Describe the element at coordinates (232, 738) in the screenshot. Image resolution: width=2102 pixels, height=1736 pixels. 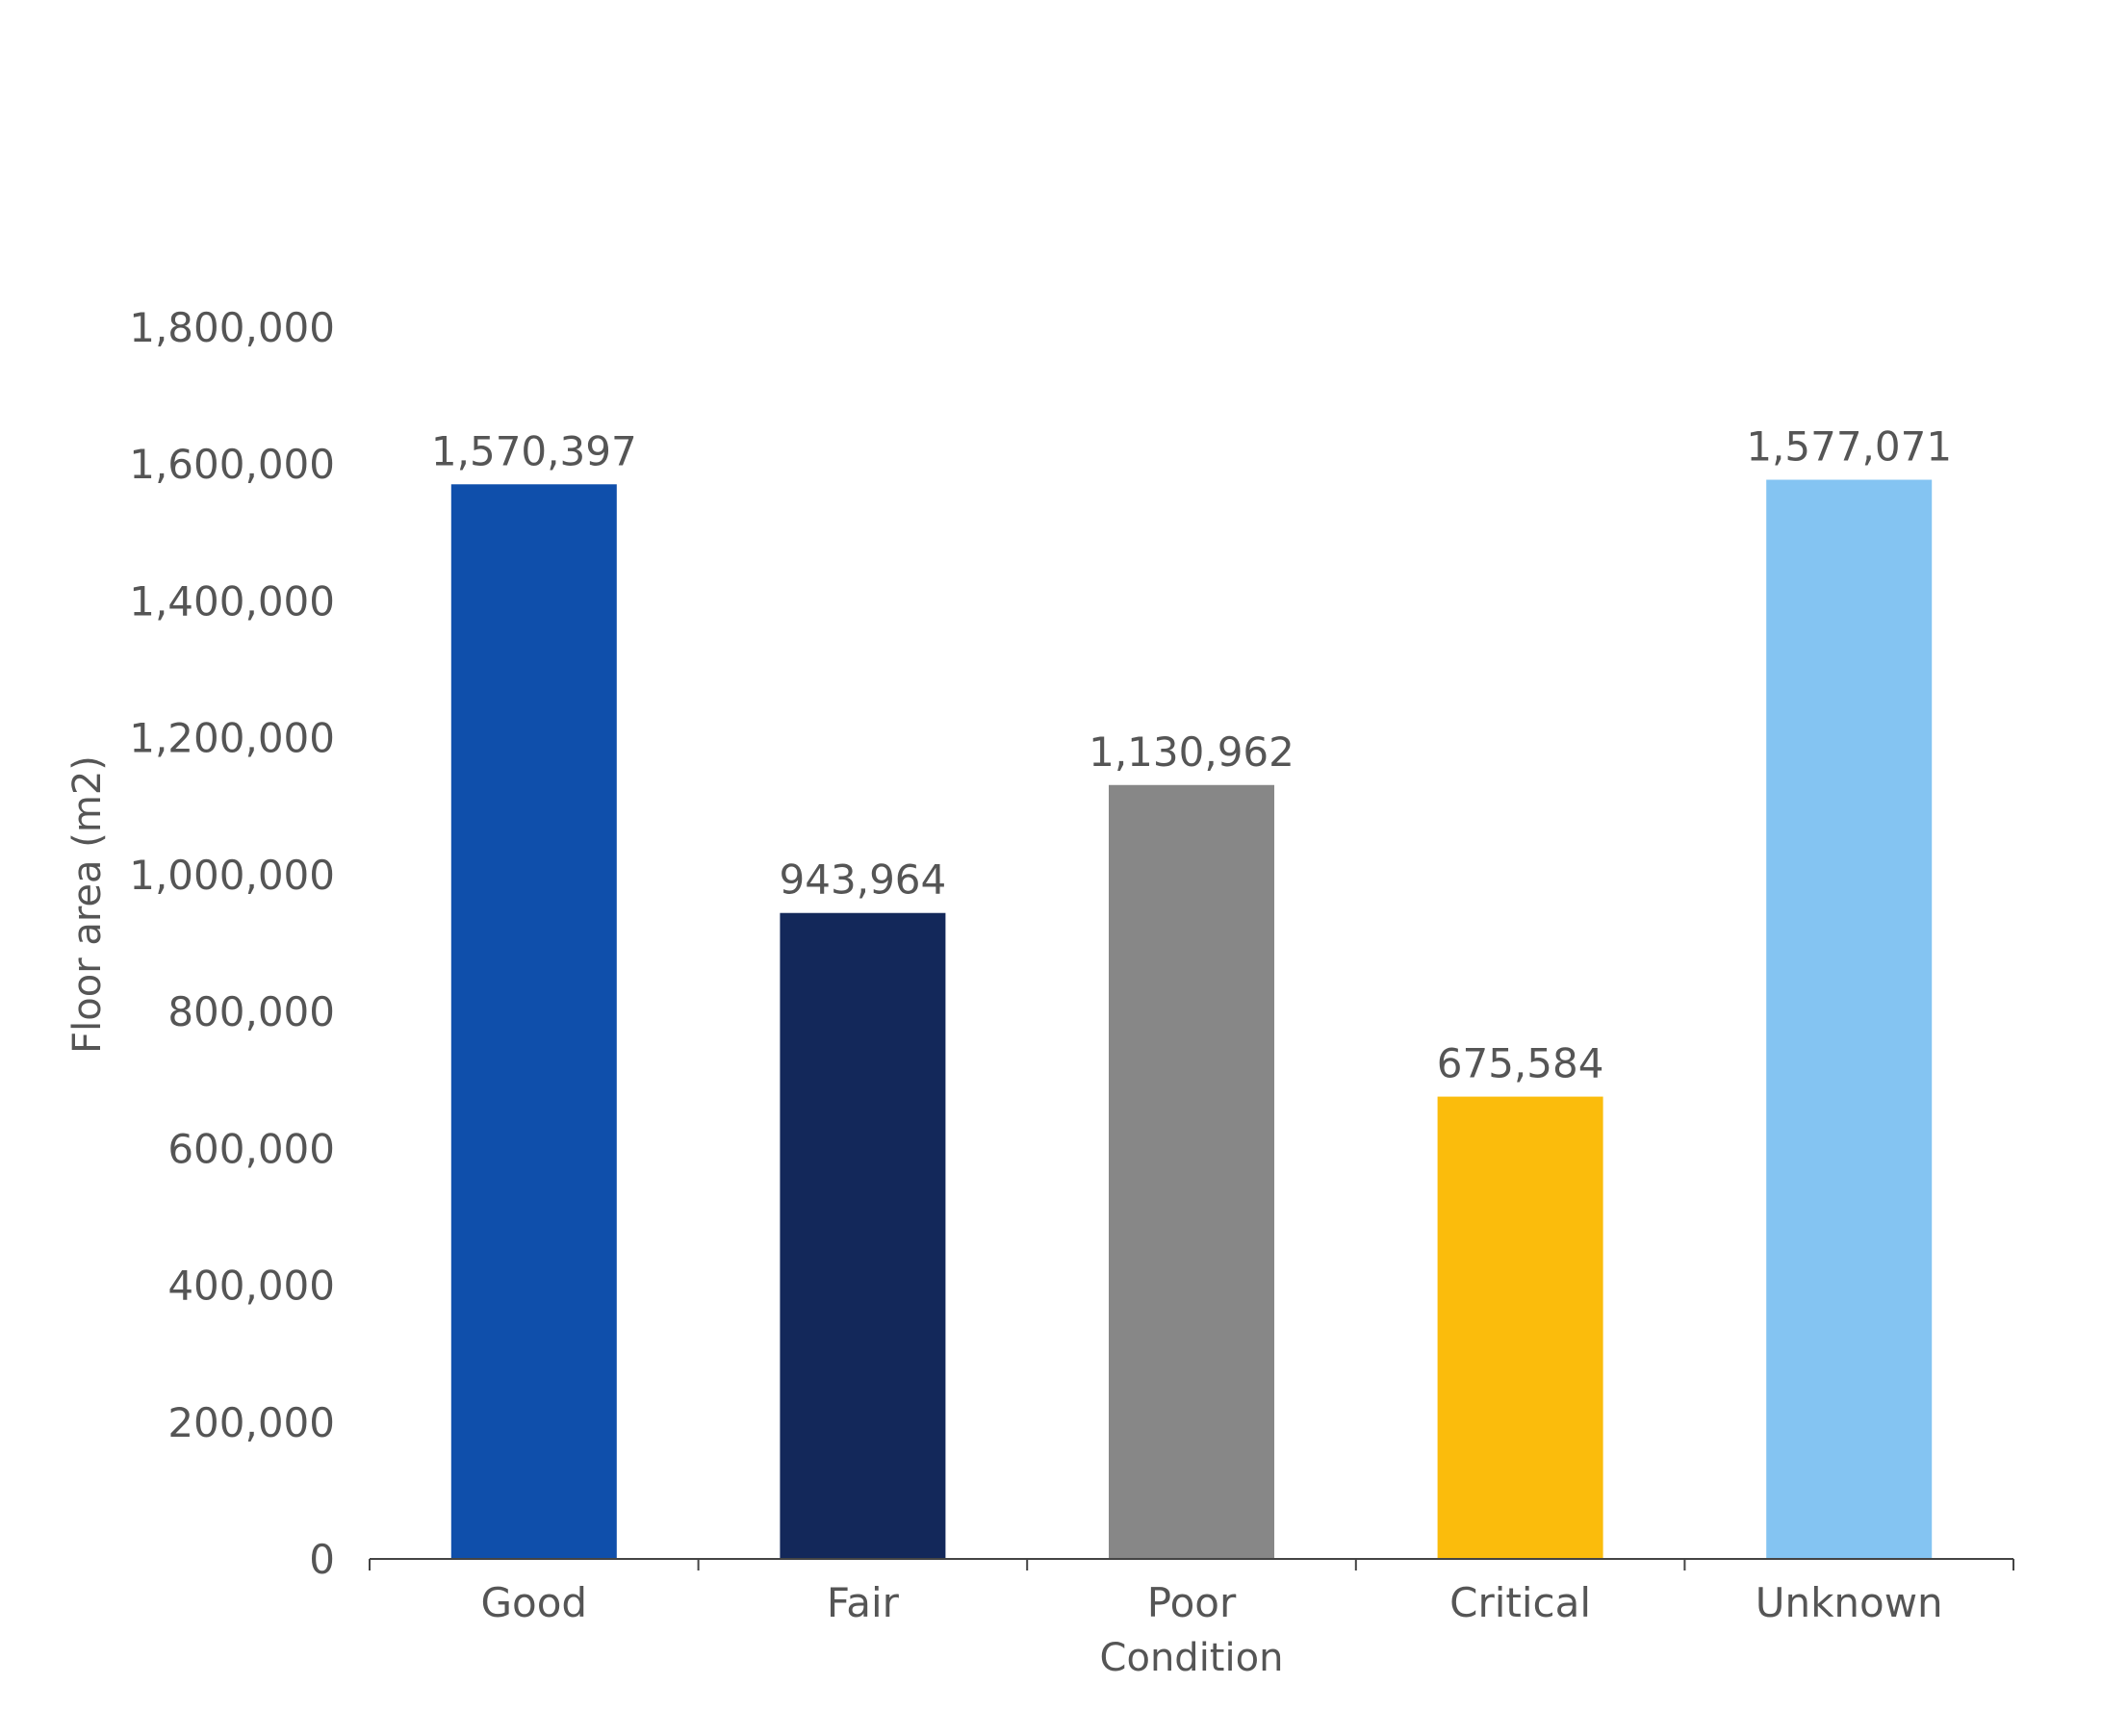
I see `y-tick-label: 1,200,000` at that location.